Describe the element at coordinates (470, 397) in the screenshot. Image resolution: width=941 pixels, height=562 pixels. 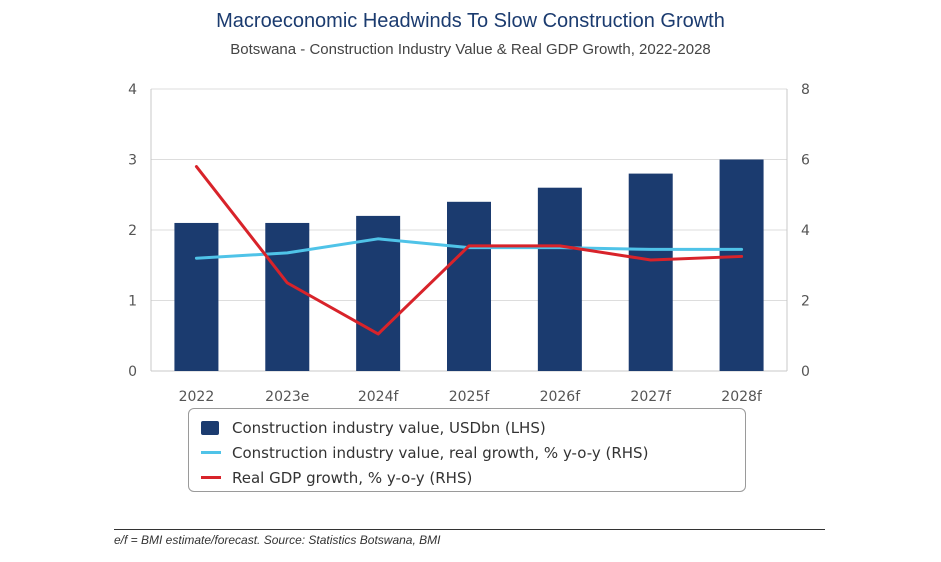
I see `x-tick-label: 2025f` at that location.